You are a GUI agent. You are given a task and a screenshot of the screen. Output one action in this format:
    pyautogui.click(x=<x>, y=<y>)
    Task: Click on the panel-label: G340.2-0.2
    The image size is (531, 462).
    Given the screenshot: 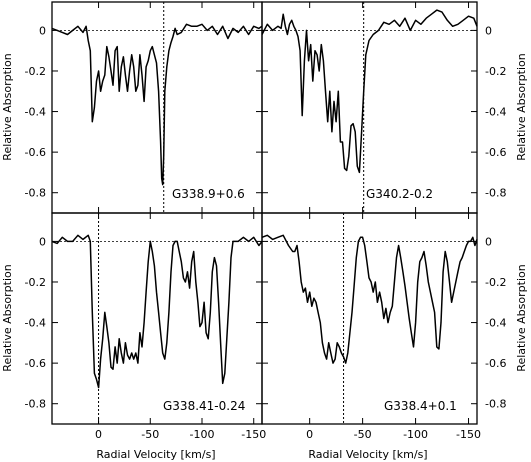 What is the action you would take?
    pyautogui.click(x=399, y=194)
    